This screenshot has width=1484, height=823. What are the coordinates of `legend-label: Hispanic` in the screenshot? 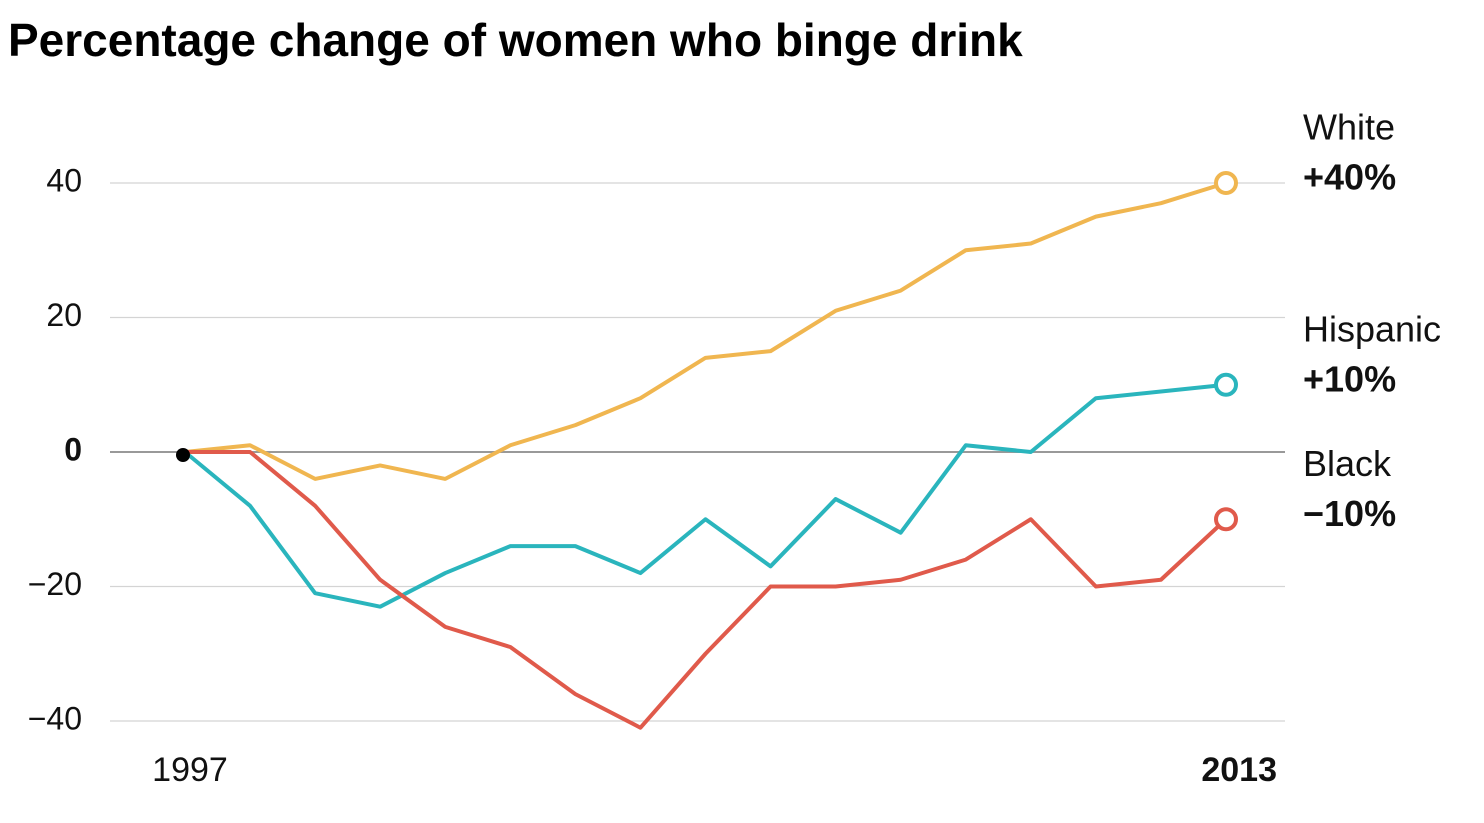 It's located at (1372, 328).